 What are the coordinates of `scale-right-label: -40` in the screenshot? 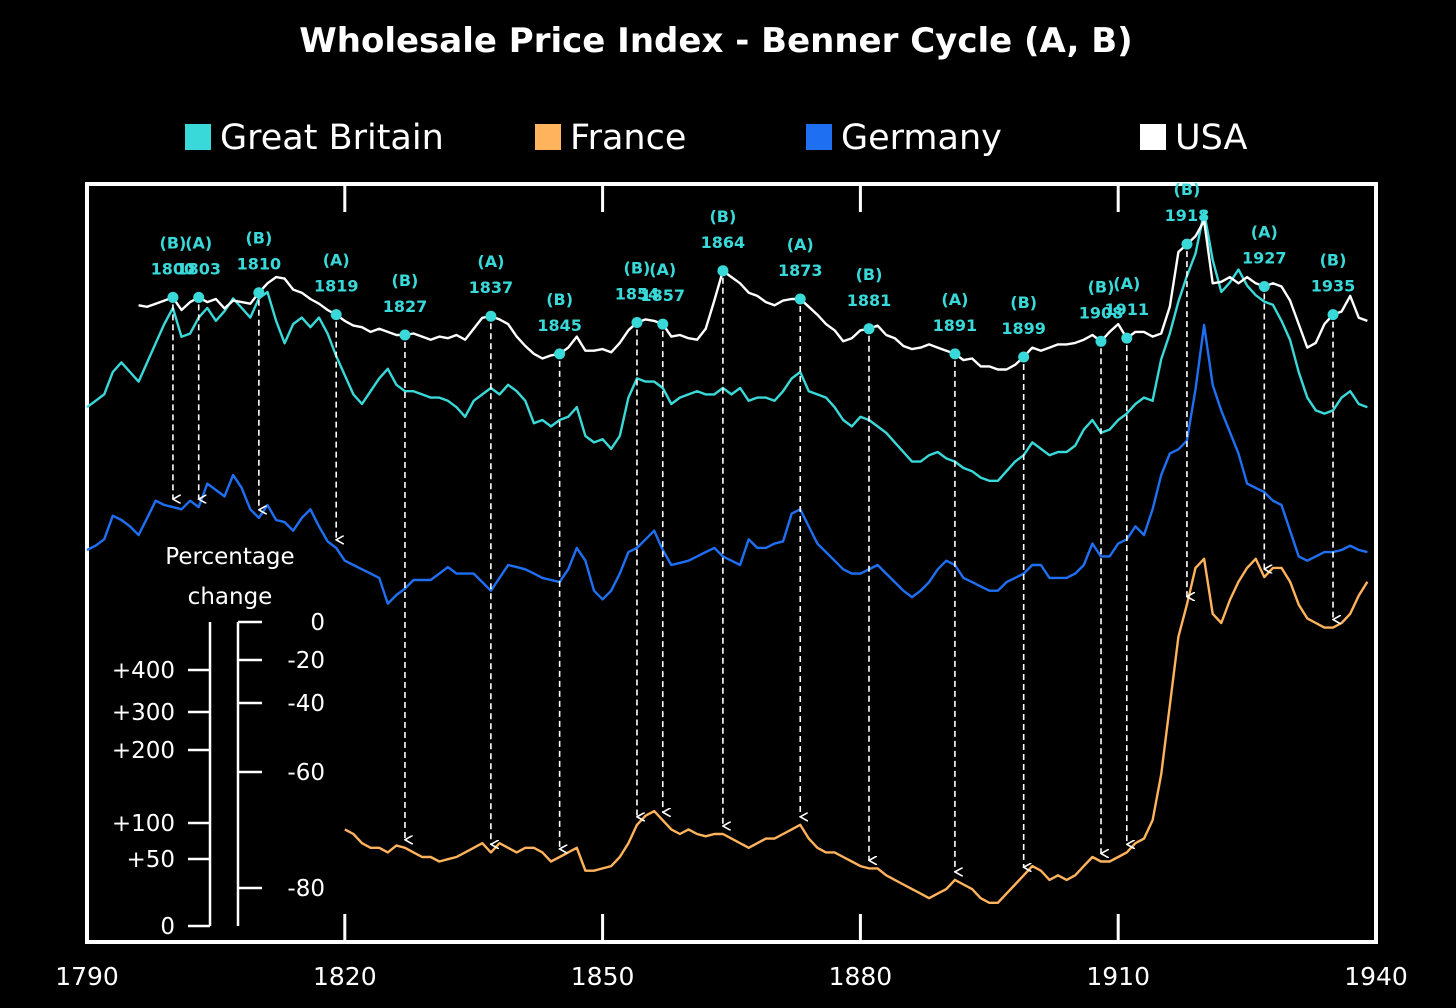 It's located at (306, 704).